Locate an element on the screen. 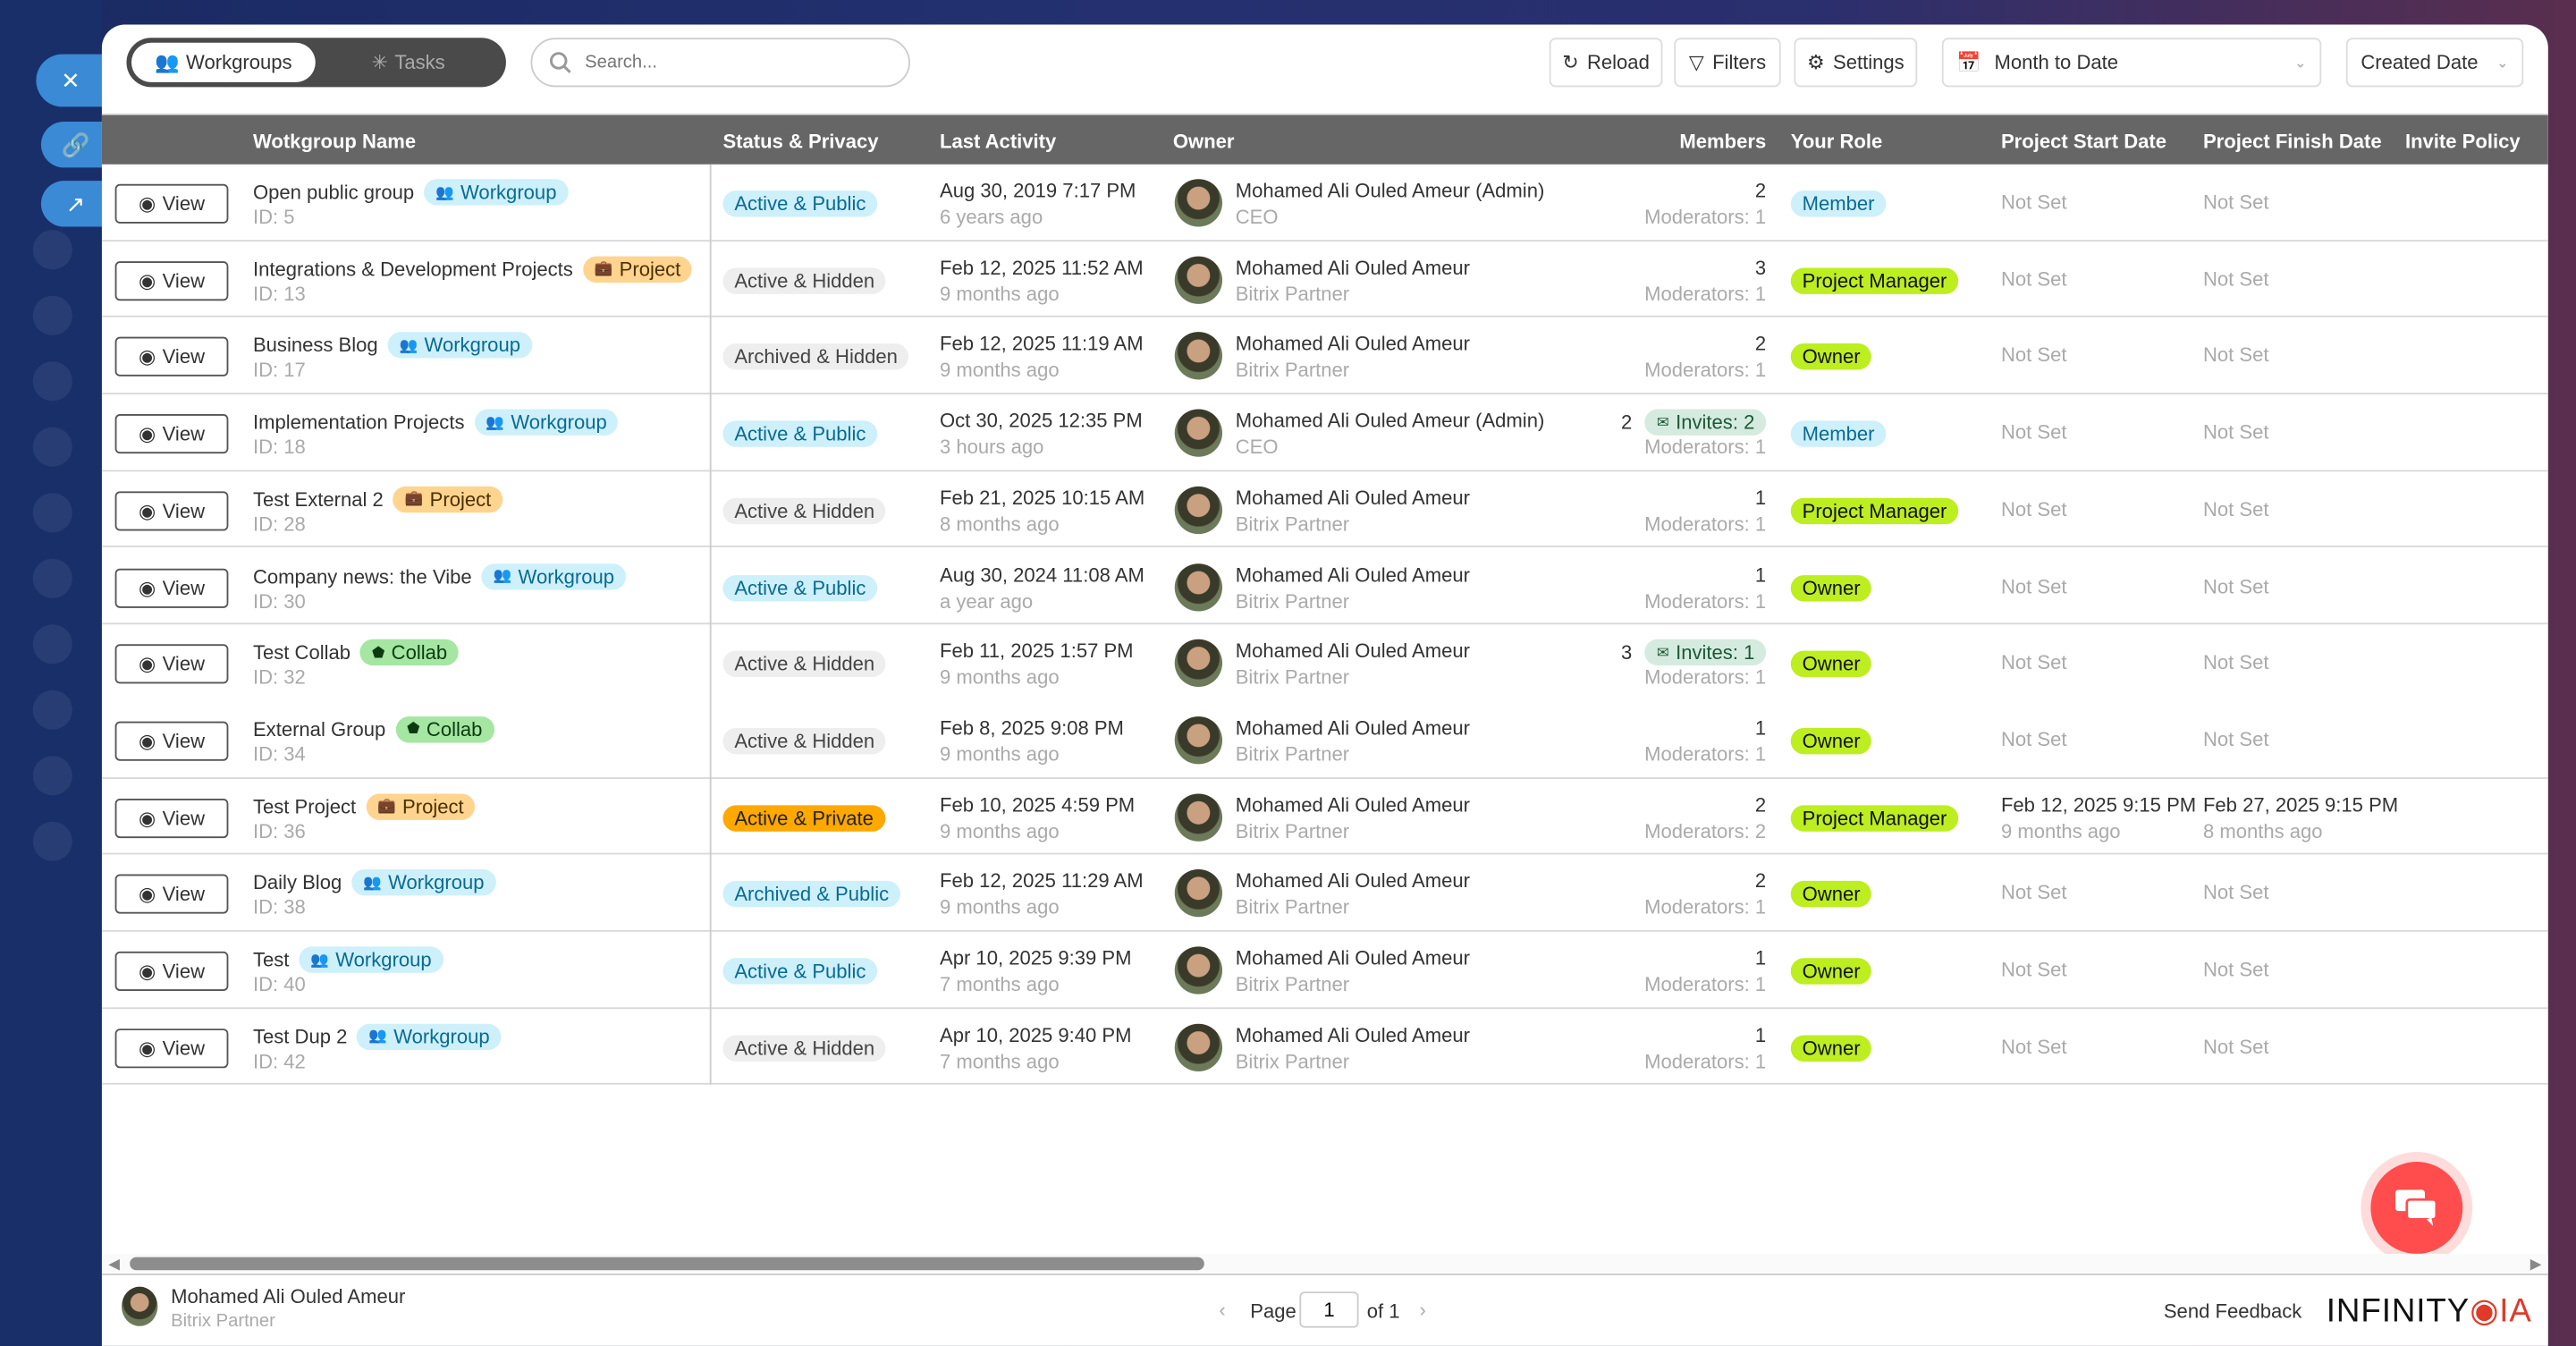  group-name: Open public group is located at coordinates (333, 192).